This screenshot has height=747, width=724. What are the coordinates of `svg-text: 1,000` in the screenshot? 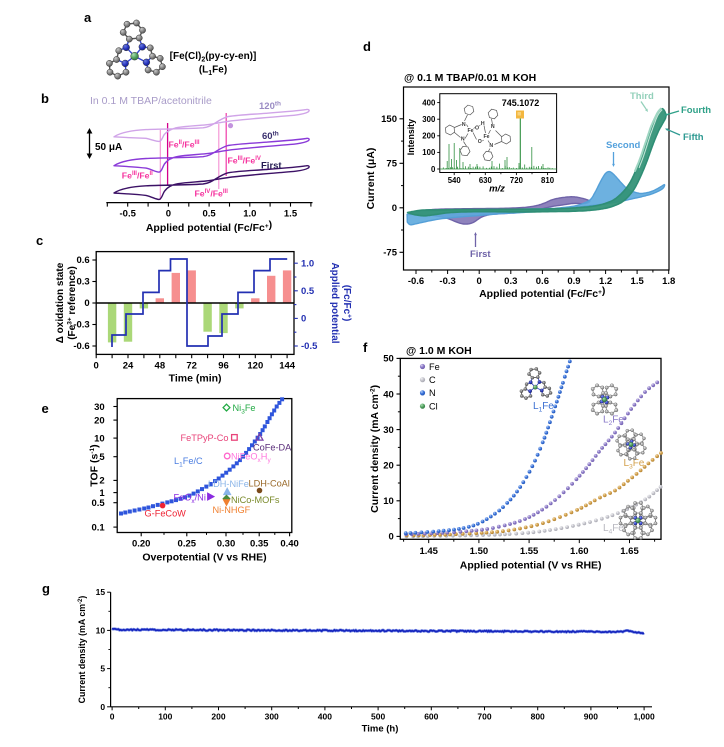 It's located at (644, 716).